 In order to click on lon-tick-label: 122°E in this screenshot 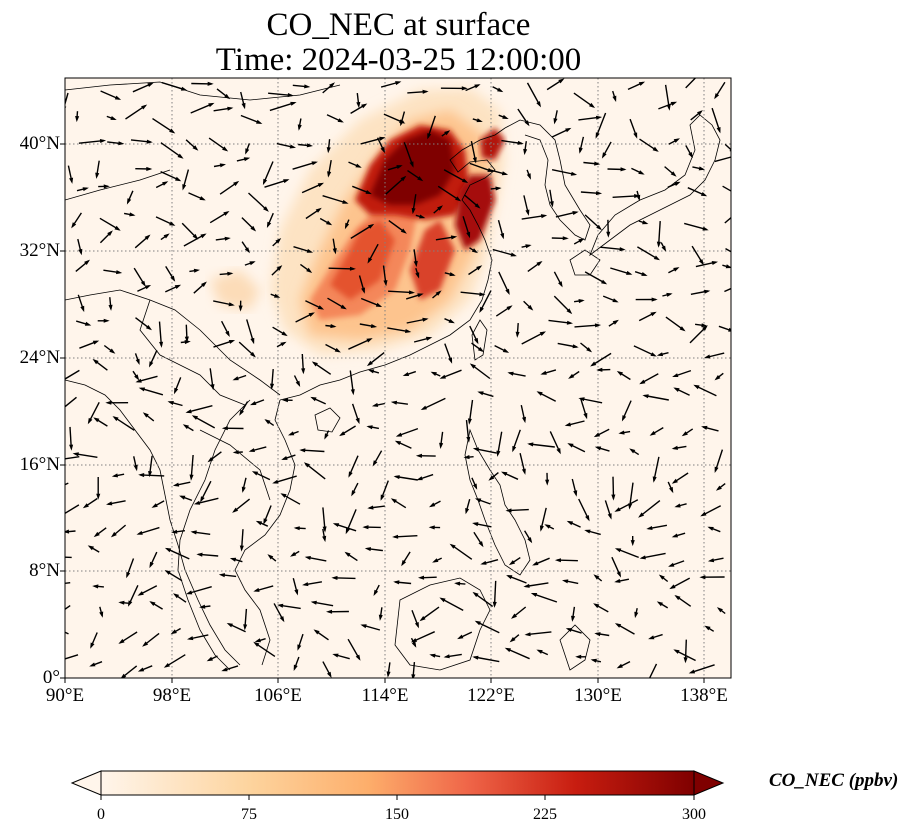, I will do `click(491, 695)`.